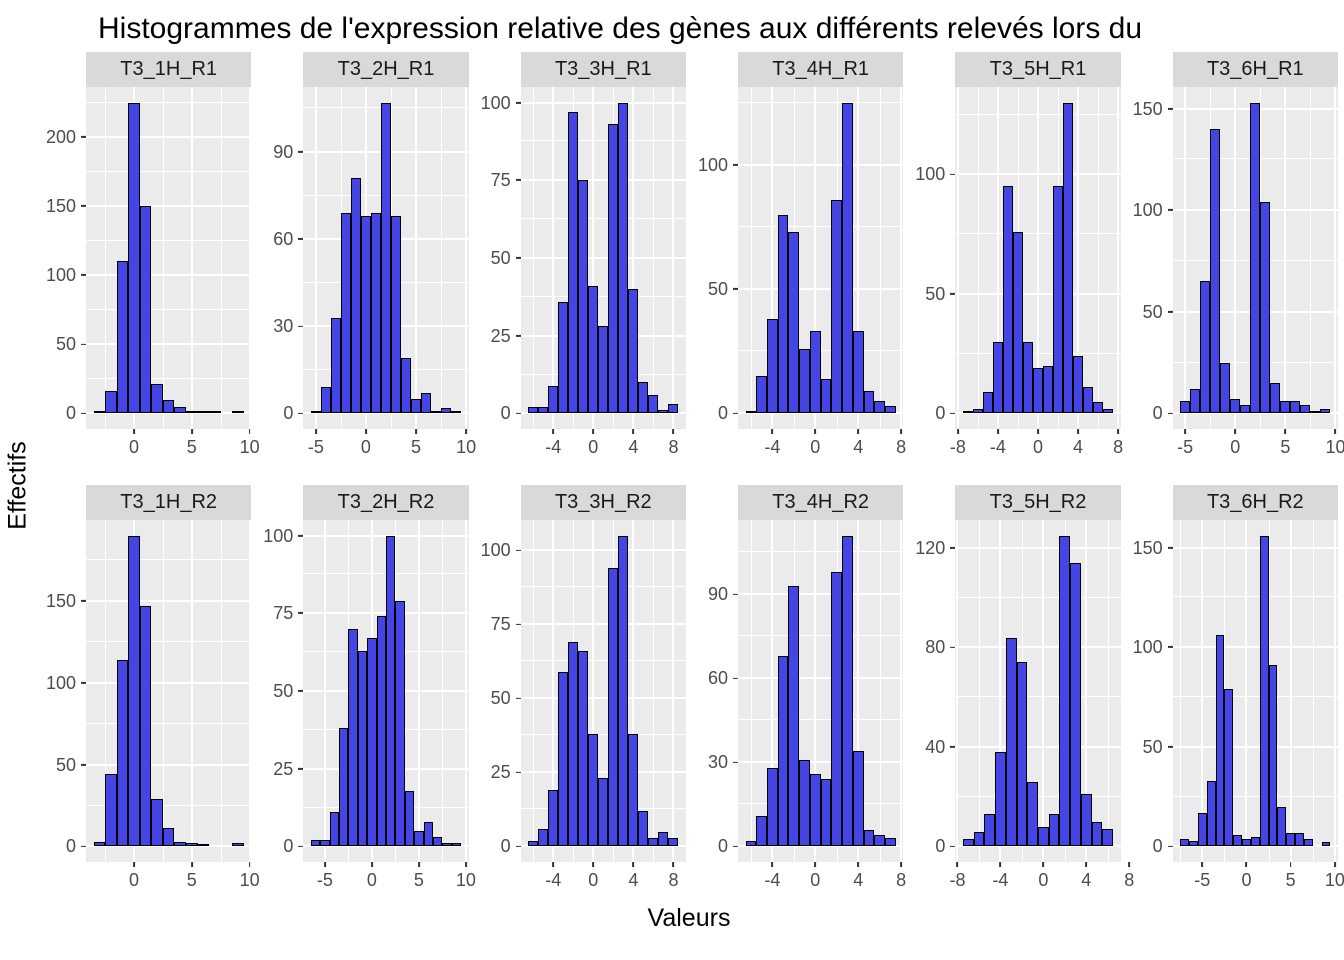  What do you see at coordinates (603, 69) in the screenshot?
I see `facet-strip-label: T3_3H_R1` at bounding box center [603, 69].